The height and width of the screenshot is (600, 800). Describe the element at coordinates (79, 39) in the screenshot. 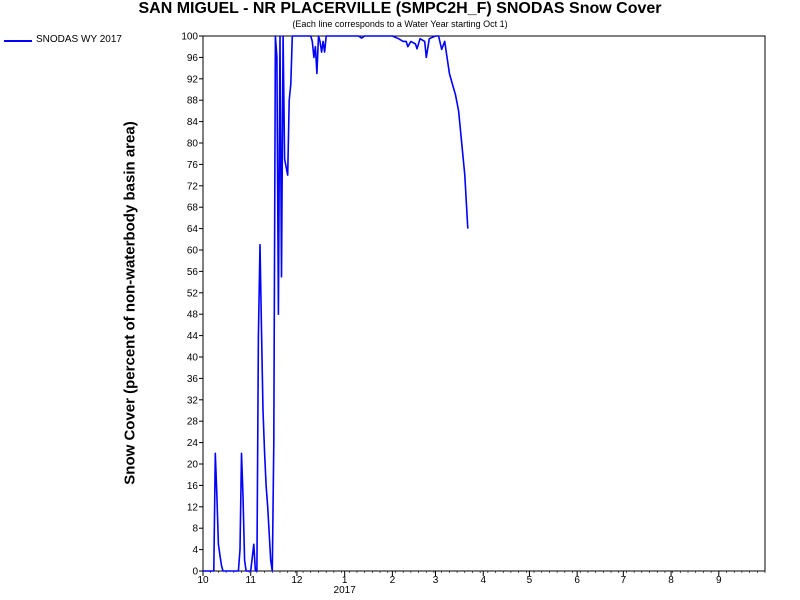

I see `legend-label: SNODAS WY 2017` at that location.